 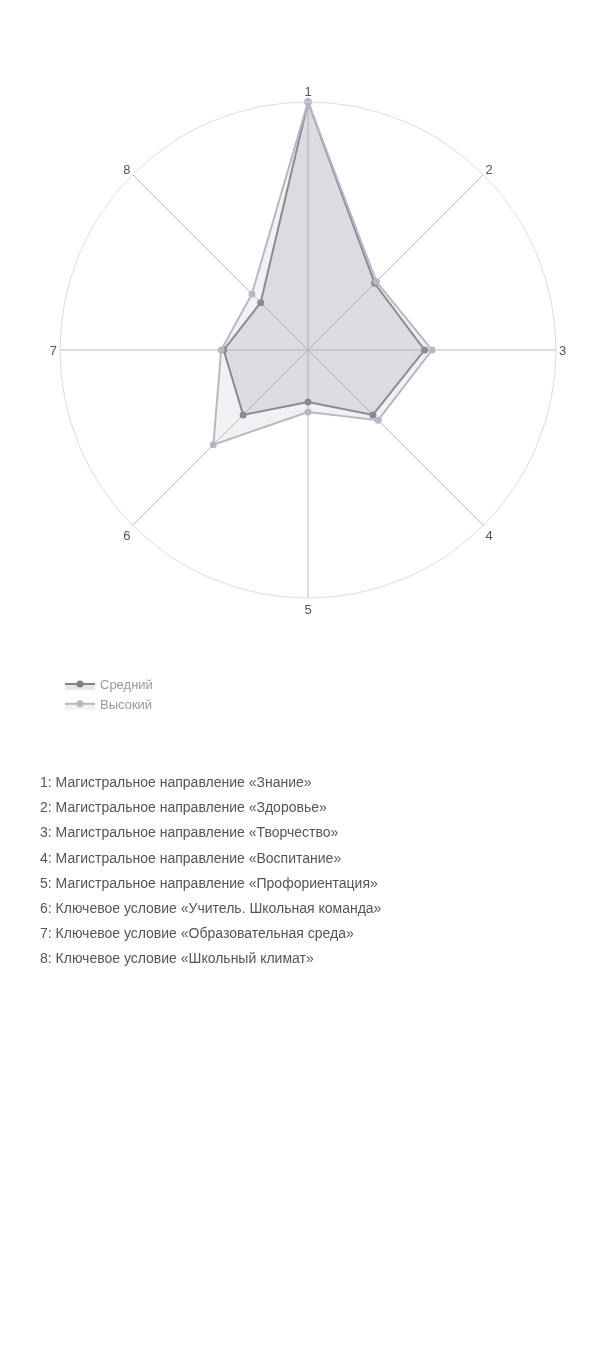 What do you see at coordinates (176, 782) in the screenshot?
I see `text: 1: Магистральное направление «Знание»` at bounding box center [176, 782].